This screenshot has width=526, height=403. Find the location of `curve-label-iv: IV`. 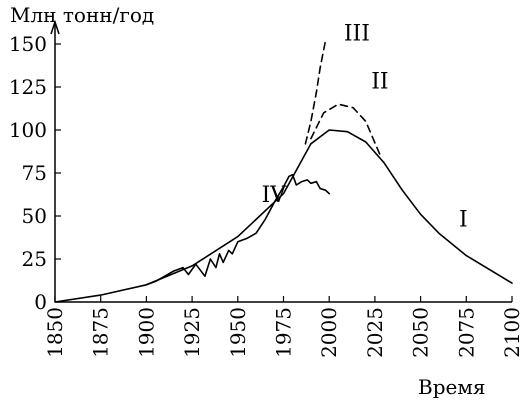

curve-label-iv: IV is located at coordinates (275, 195).